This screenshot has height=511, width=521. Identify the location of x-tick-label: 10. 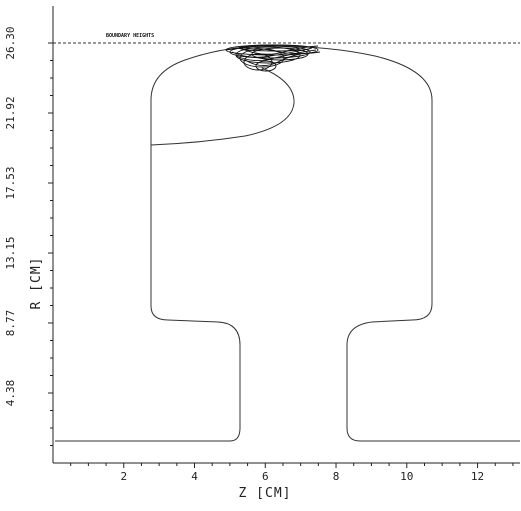
(406, 476).